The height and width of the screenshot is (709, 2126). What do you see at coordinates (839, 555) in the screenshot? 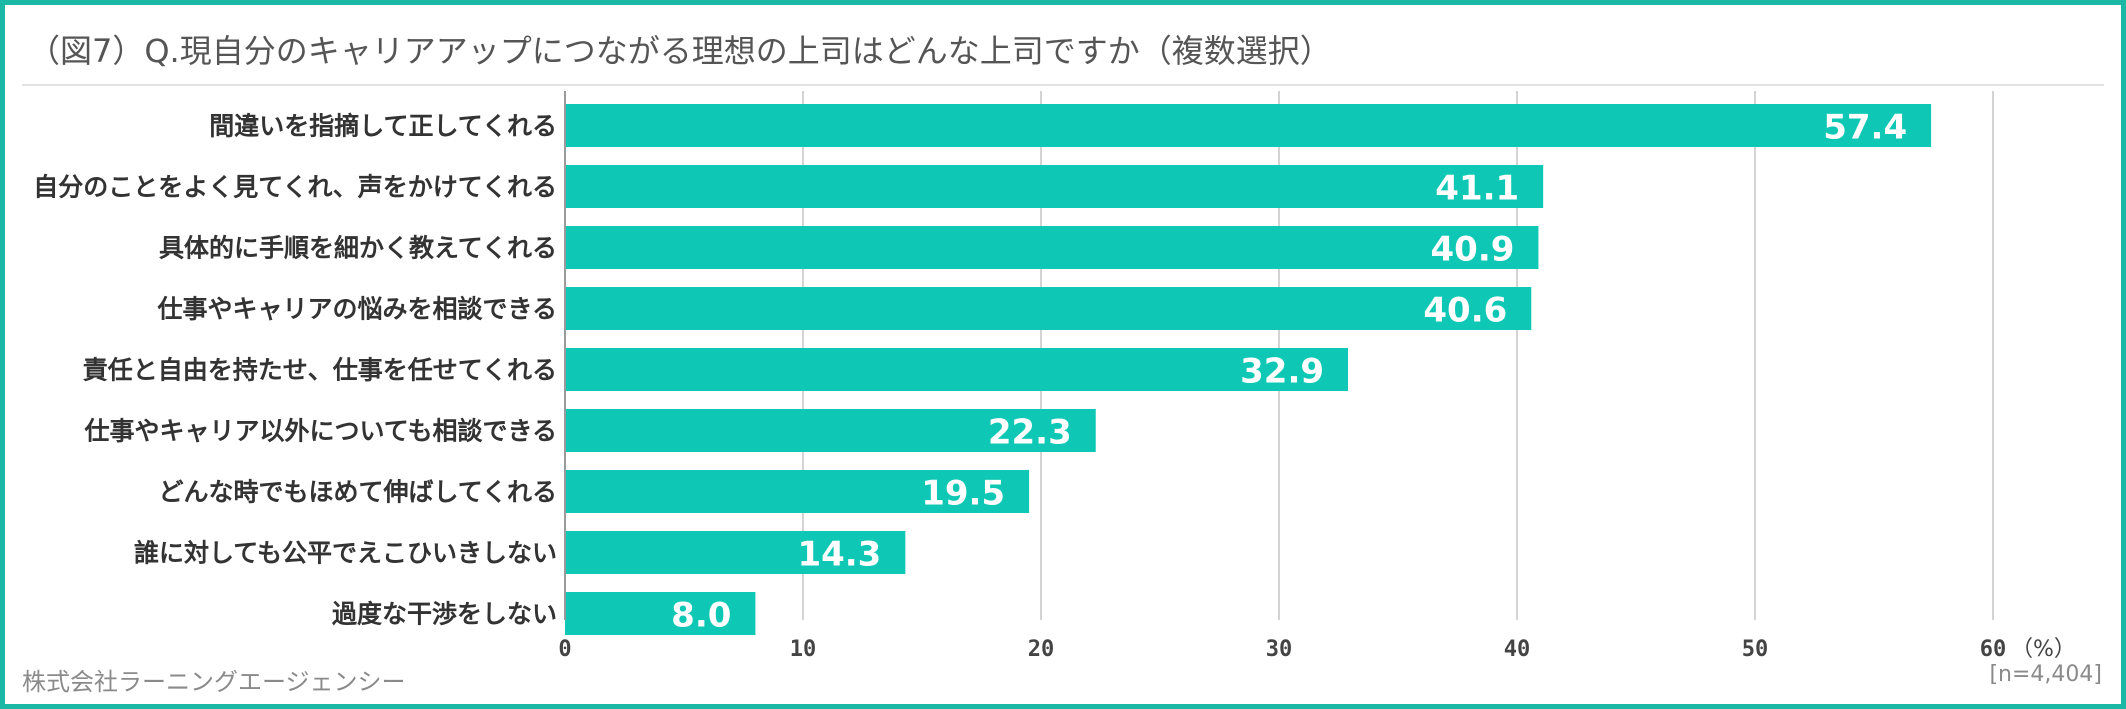
I see `value-label-7: 14.3` at bounding box center [839, 555].